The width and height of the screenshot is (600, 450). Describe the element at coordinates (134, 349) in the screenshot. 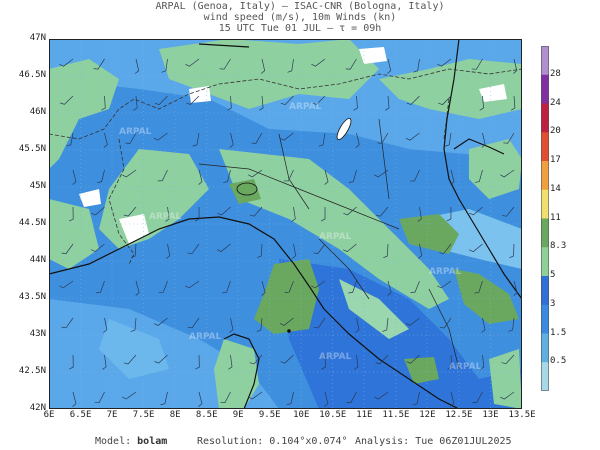

I see `wind-field-cyan-sea` at that location.